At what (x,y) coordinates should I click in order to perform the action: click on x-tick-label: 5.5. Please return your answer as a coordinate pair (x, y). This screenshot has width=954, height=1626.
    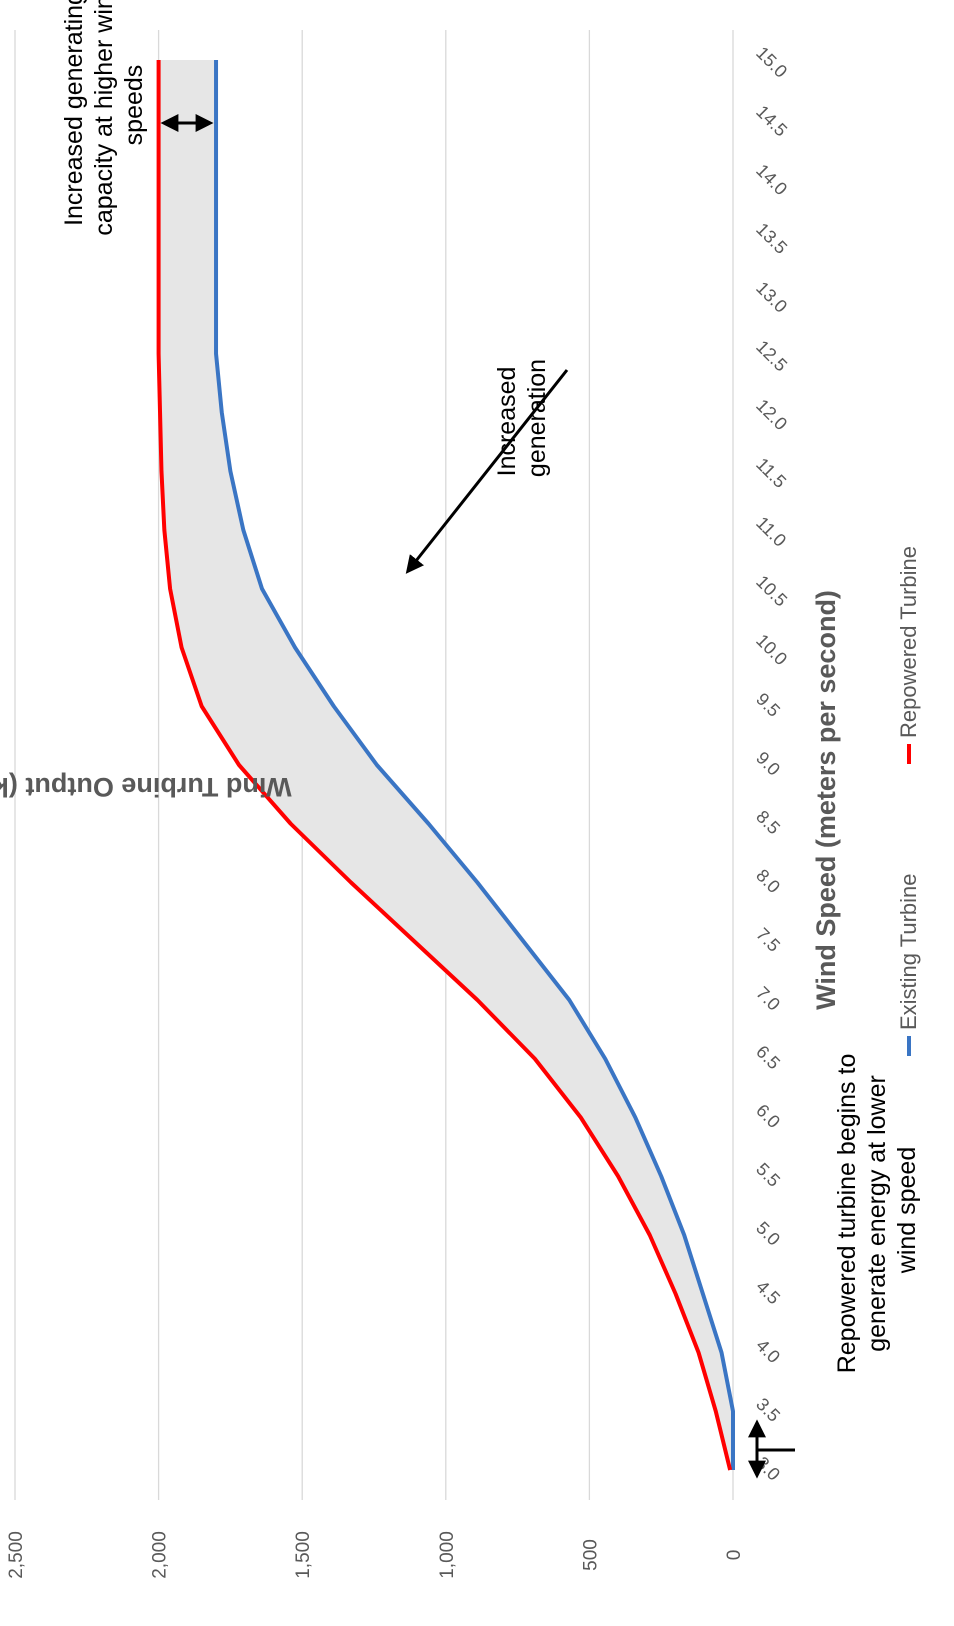
    Looking at the image, I should click on (768, 1175).